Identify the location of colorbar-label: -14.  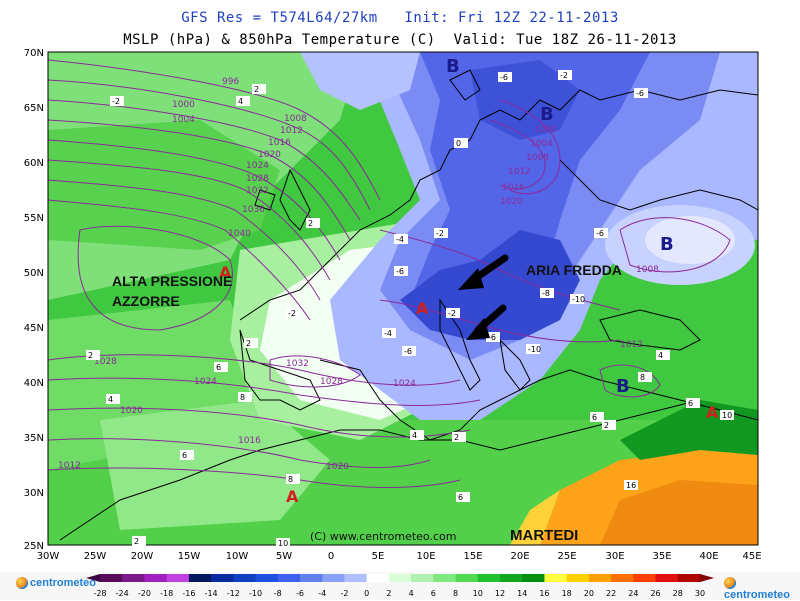
(211, 593).